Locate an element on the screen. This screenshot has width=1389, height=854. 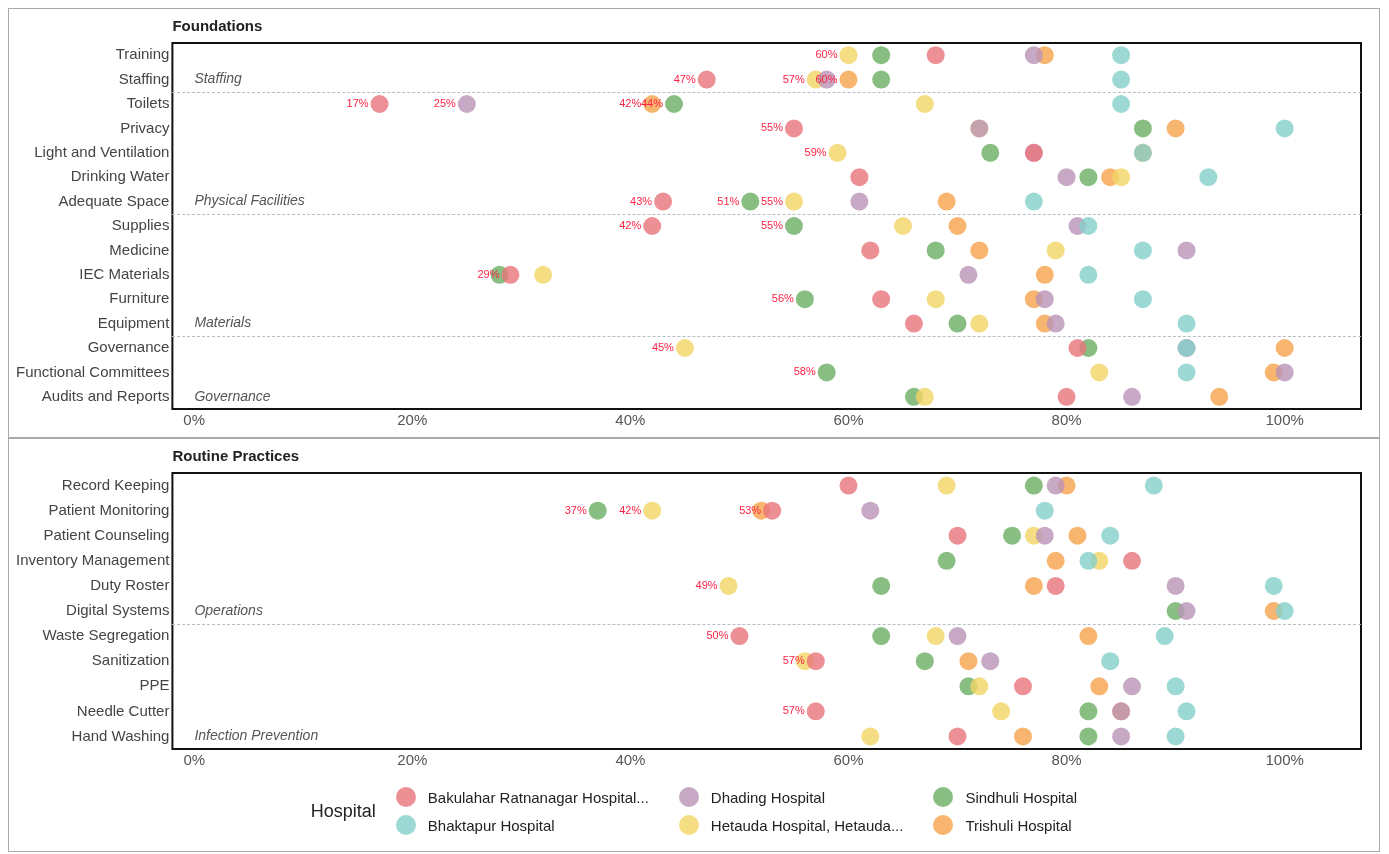
annotation: Materials is located at coordinates (223, 322).